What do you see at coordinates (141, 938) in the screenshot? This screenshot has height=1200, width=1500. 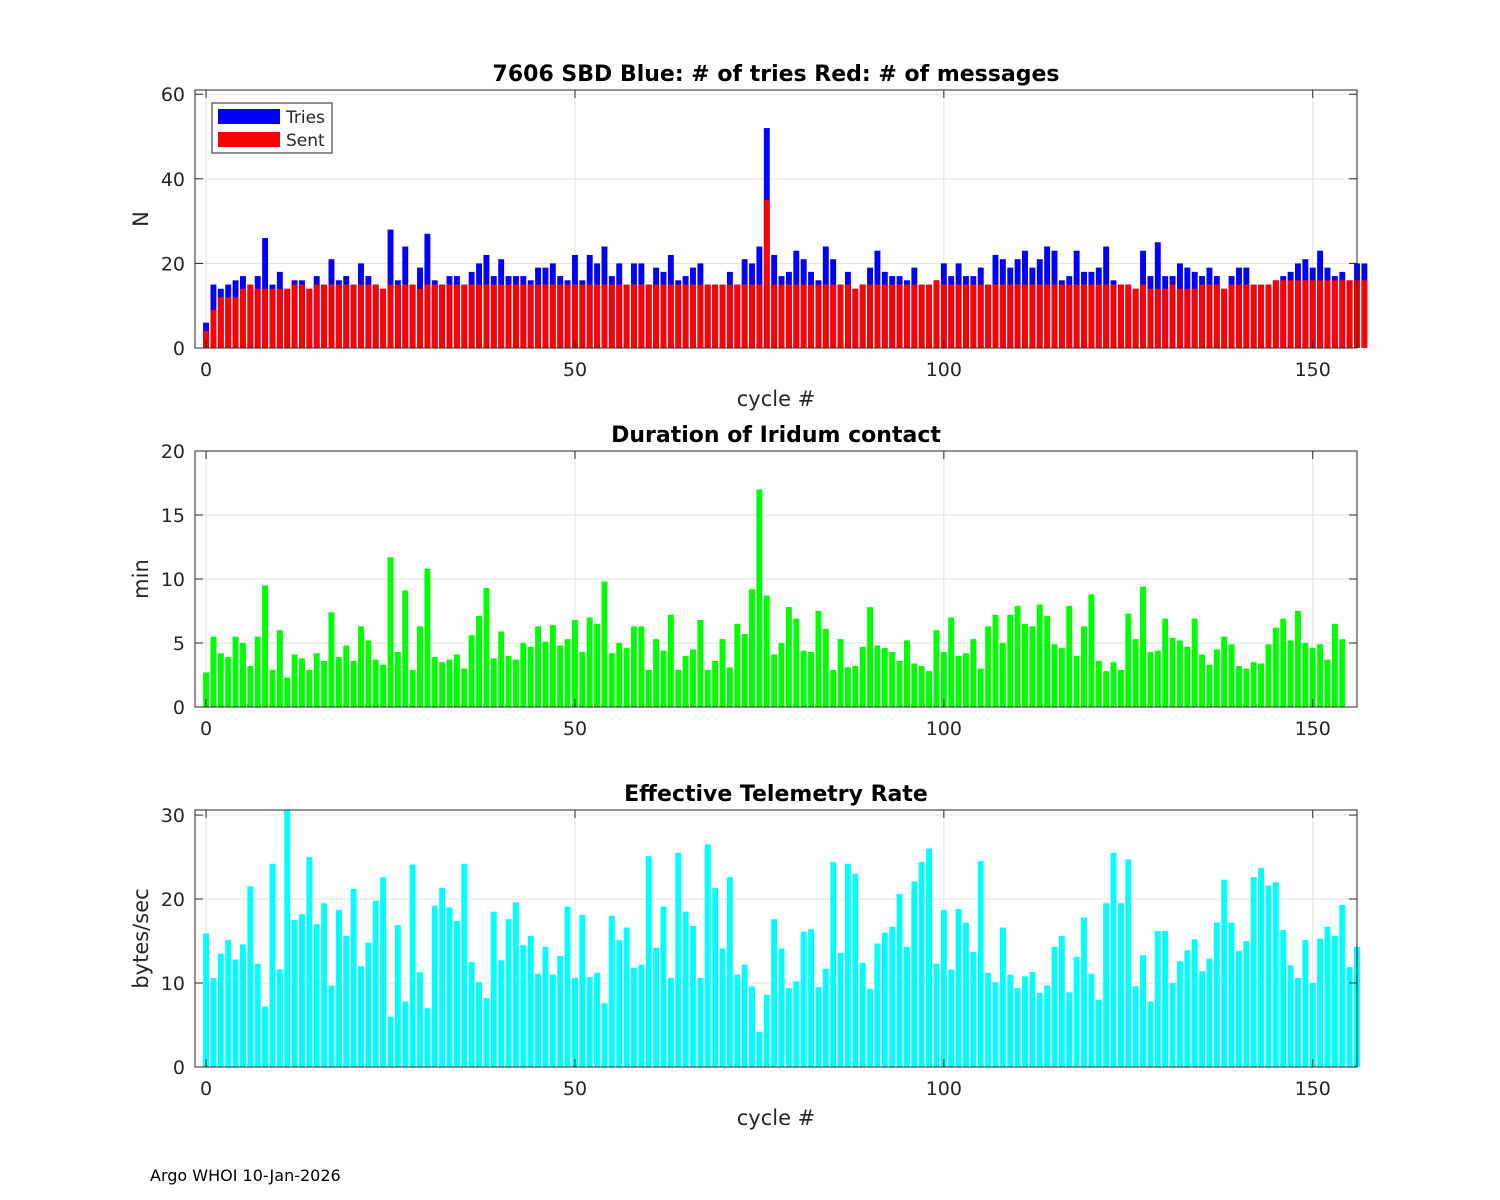 I see `y-axis-label: bytes/sec` at bounding box center [141, 938].